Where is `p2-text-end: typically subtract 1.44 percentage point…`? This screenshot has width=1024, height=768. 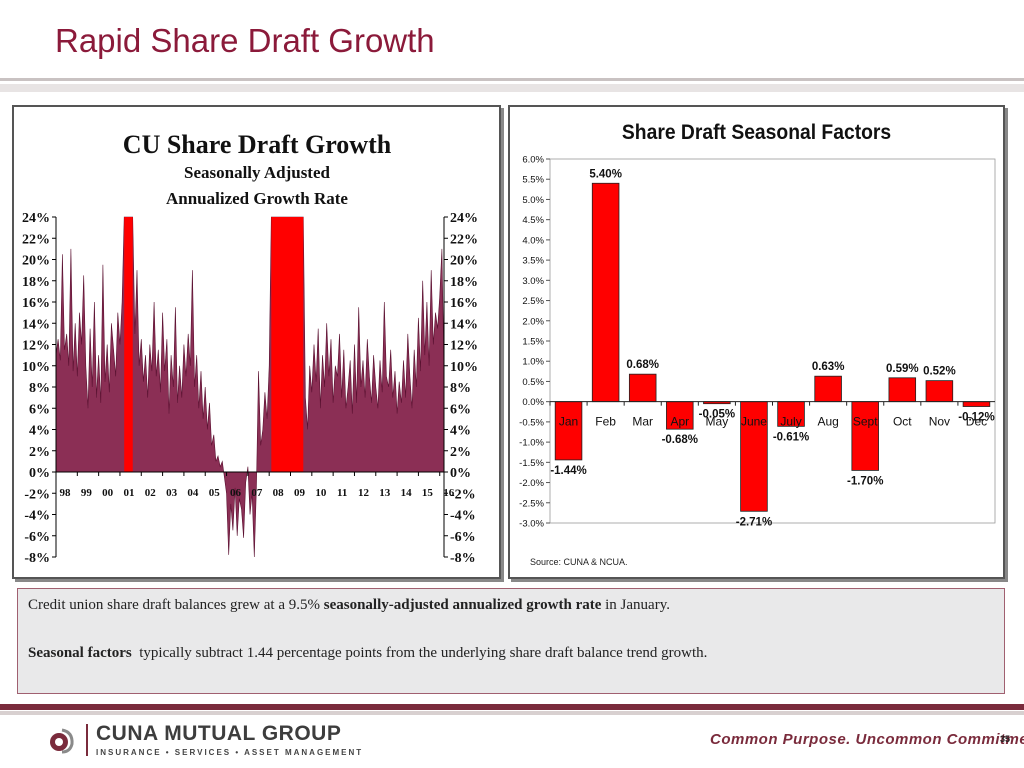
p2-text-end: typically subtract 1.44 percentage point… is located at coordinates (419, 653).